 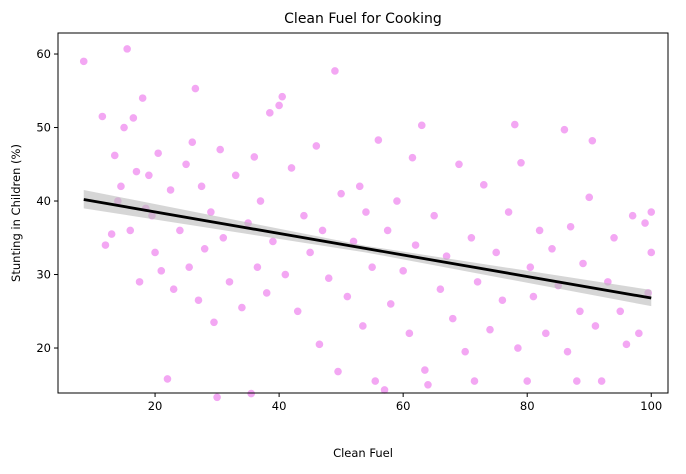 I want to click on y-tick-label: 20, so click(x=43, y=348).